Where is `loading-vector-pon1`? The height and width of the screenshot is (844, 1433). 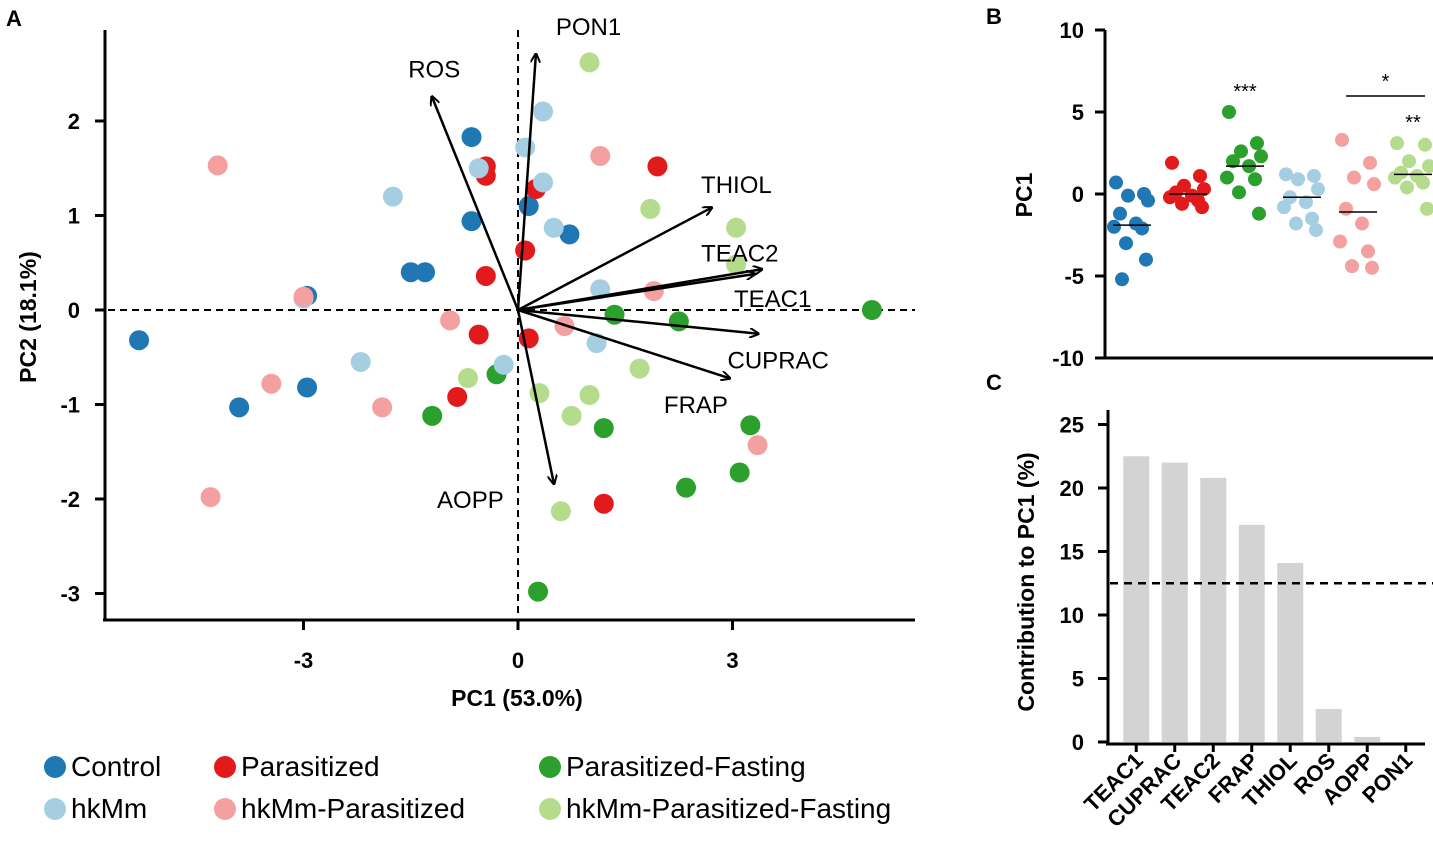
loading-vector-pon1 is located at coordinates (526, 183).